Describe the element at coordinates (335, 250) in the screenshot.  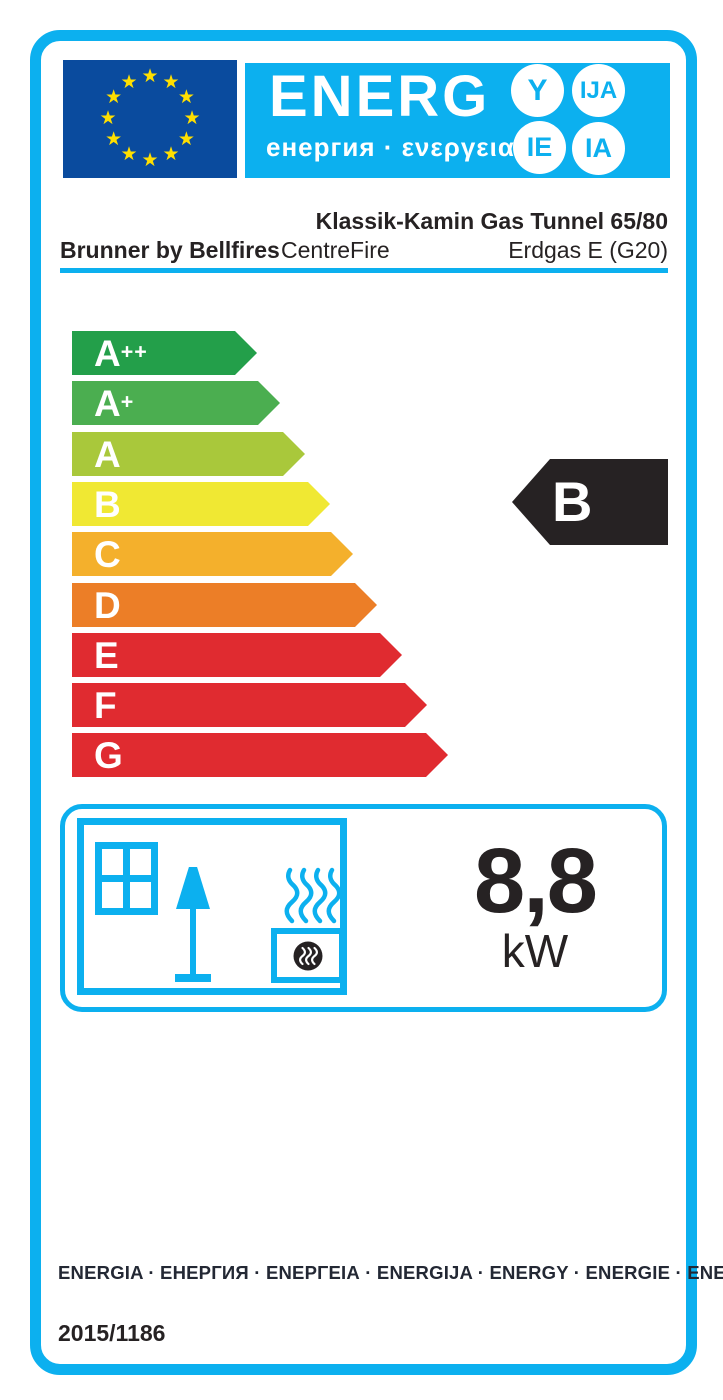
I see `series-name: CentreFire` at that location.